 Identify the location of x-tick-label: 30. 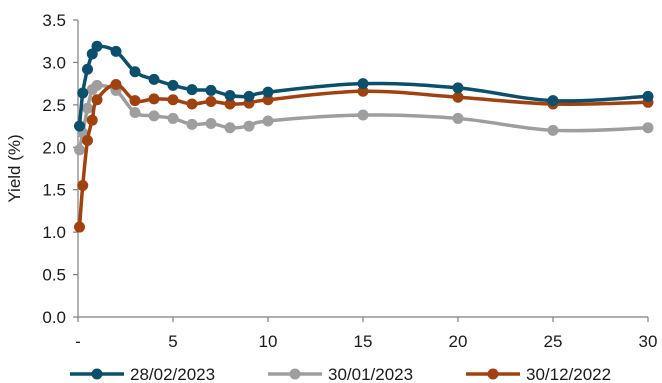
(648, 341).